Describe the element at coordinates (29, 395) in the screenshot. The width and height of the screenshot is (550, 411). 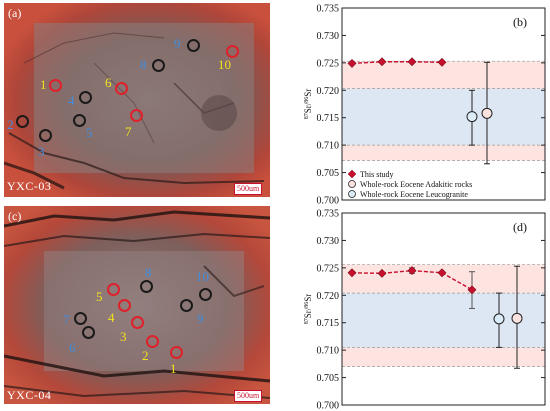
I see `sample-id-c: YXC-04` at that location.